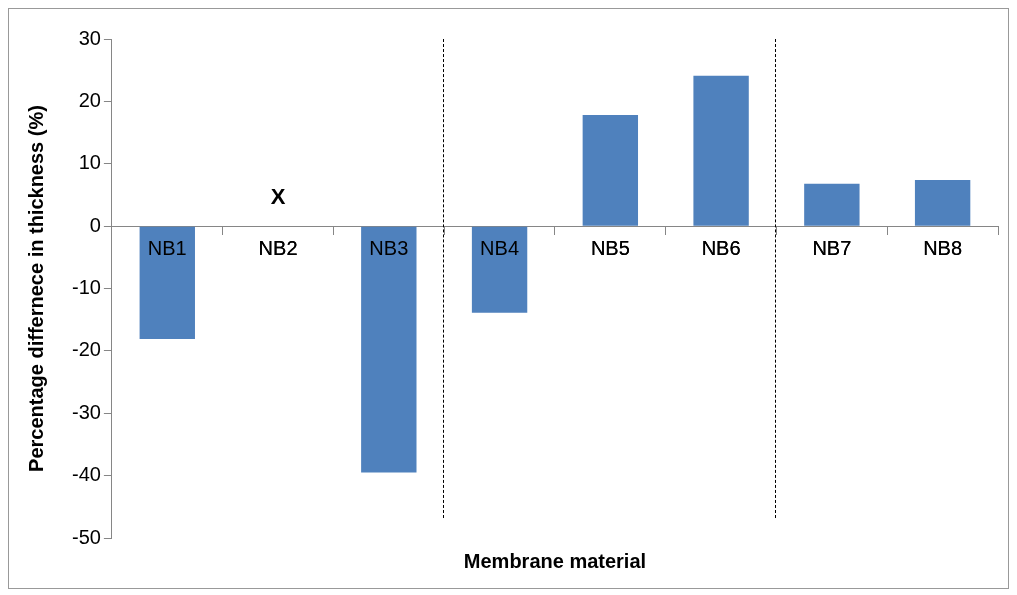  I want to click on x-tick-label: NB8, so click(943, 247).